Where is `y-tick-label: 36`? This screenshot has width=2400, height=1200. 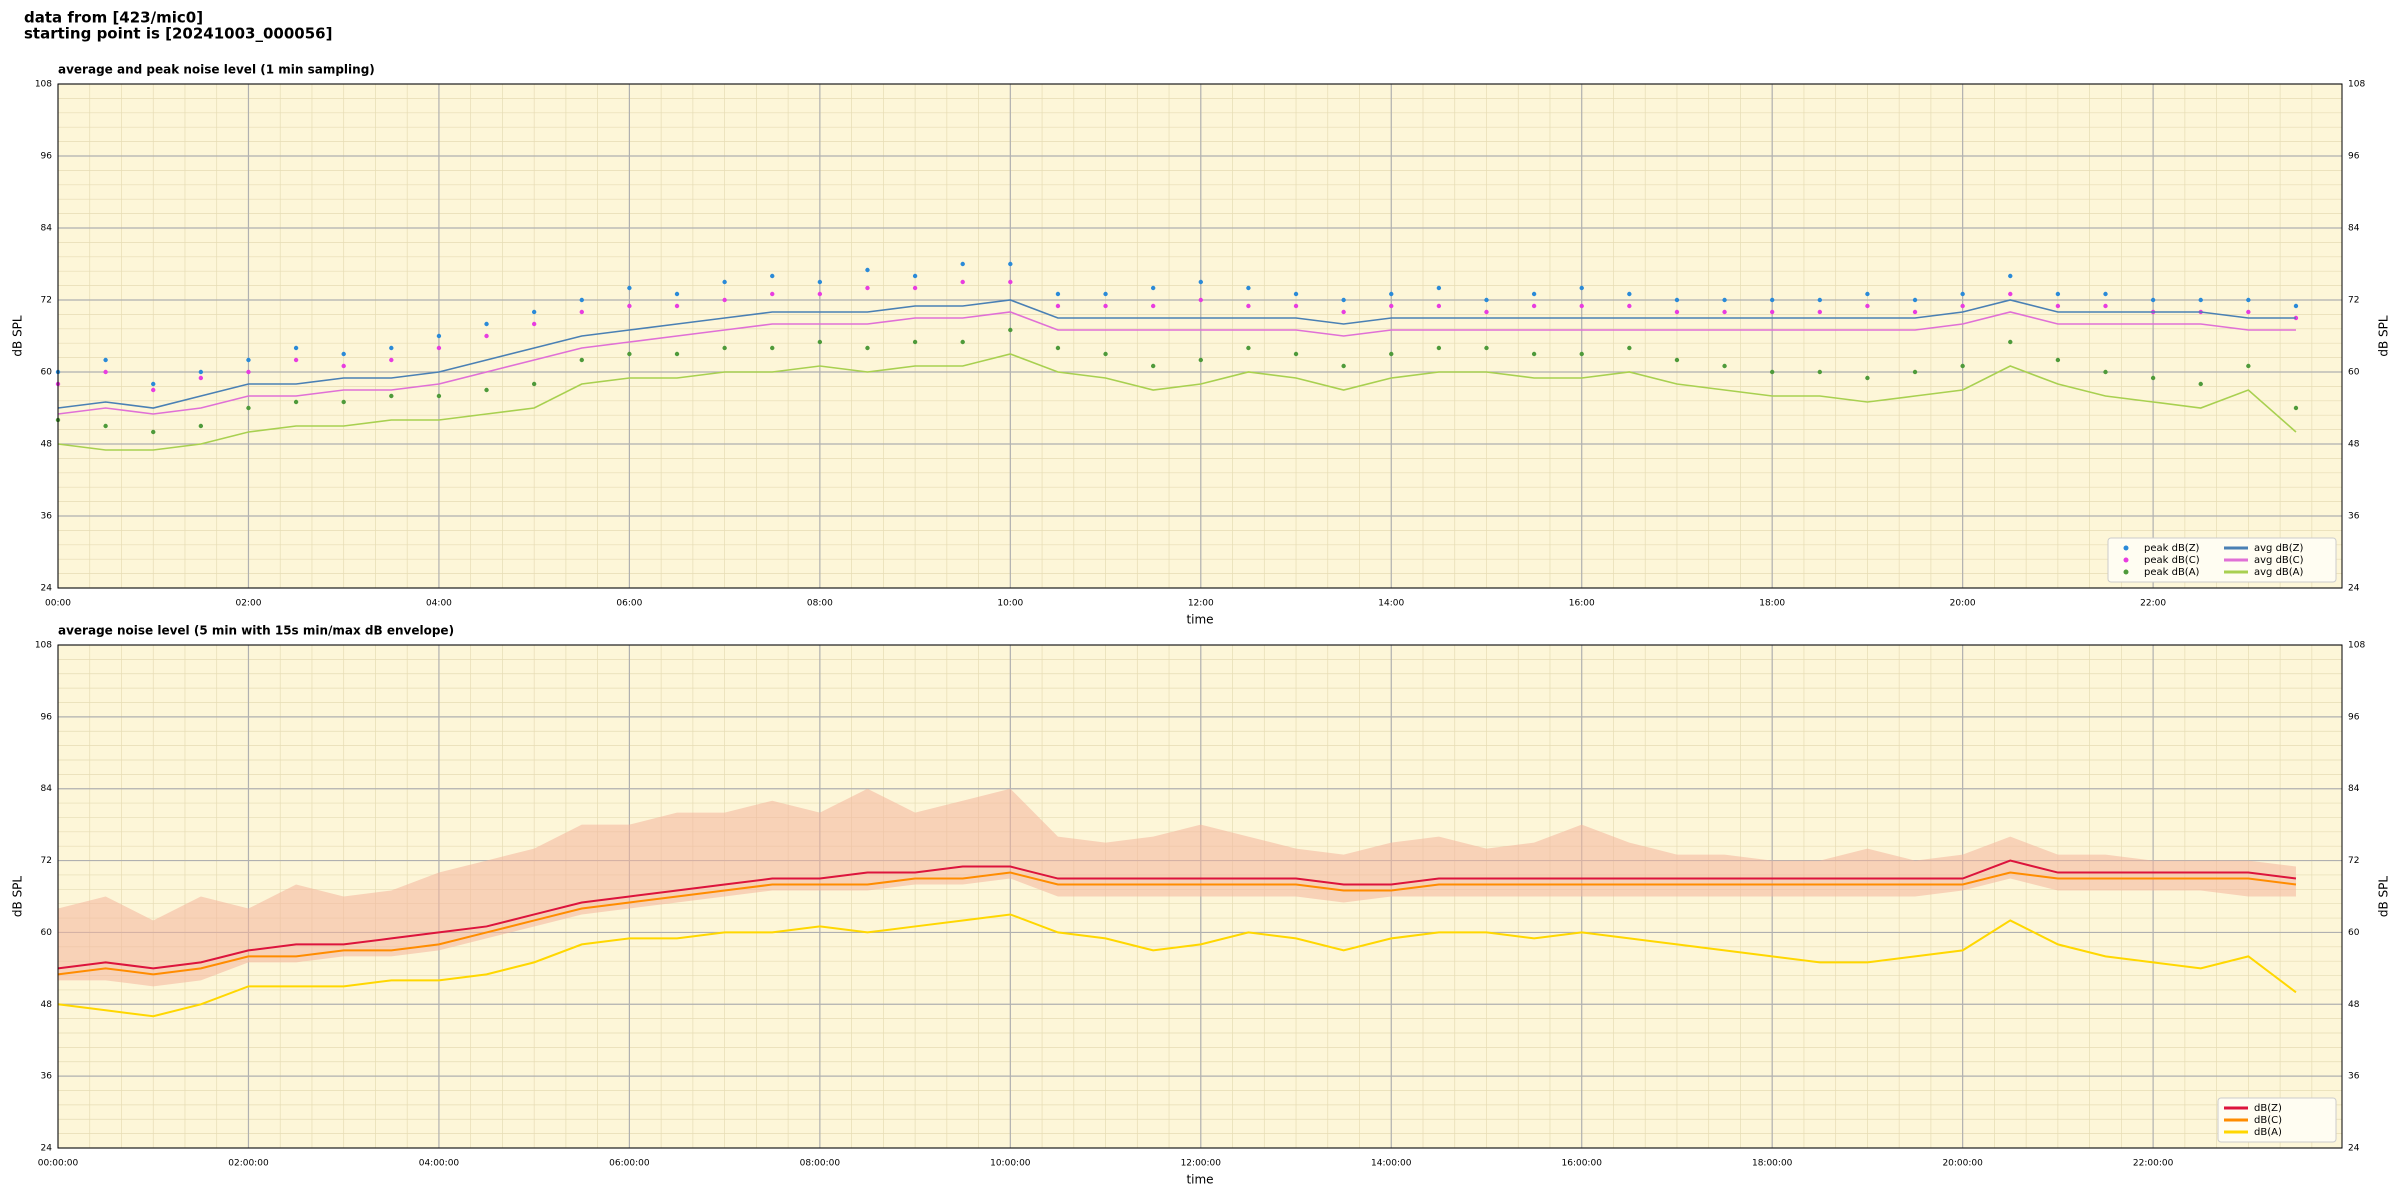 y-tick-label: 36 is located at coordinates (47, 517).